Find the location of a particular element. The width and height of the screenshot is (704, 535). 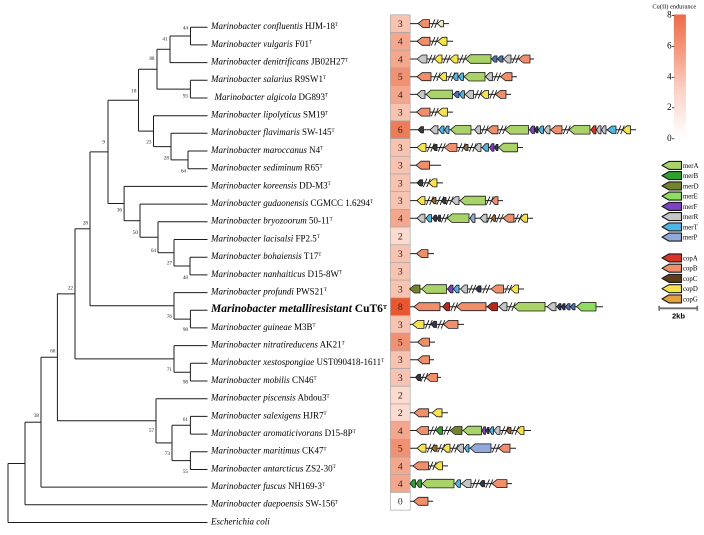

svg-text: Marinobacter bryozoorum 50-11T is located at coordinates (271, 221).